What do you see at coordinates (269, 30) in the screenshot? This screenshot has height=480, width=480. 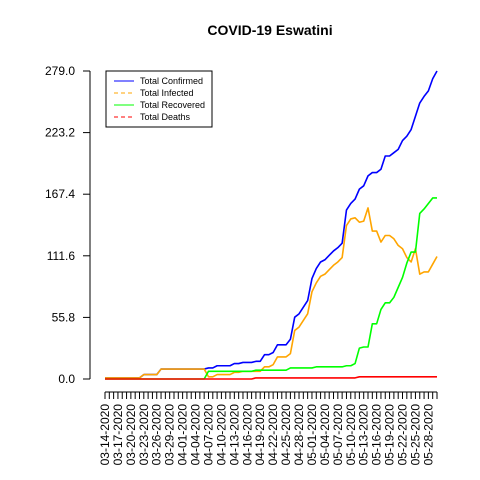 I see `chart-title: COVID-19 Eswatini` at bounding box center [269, 30].